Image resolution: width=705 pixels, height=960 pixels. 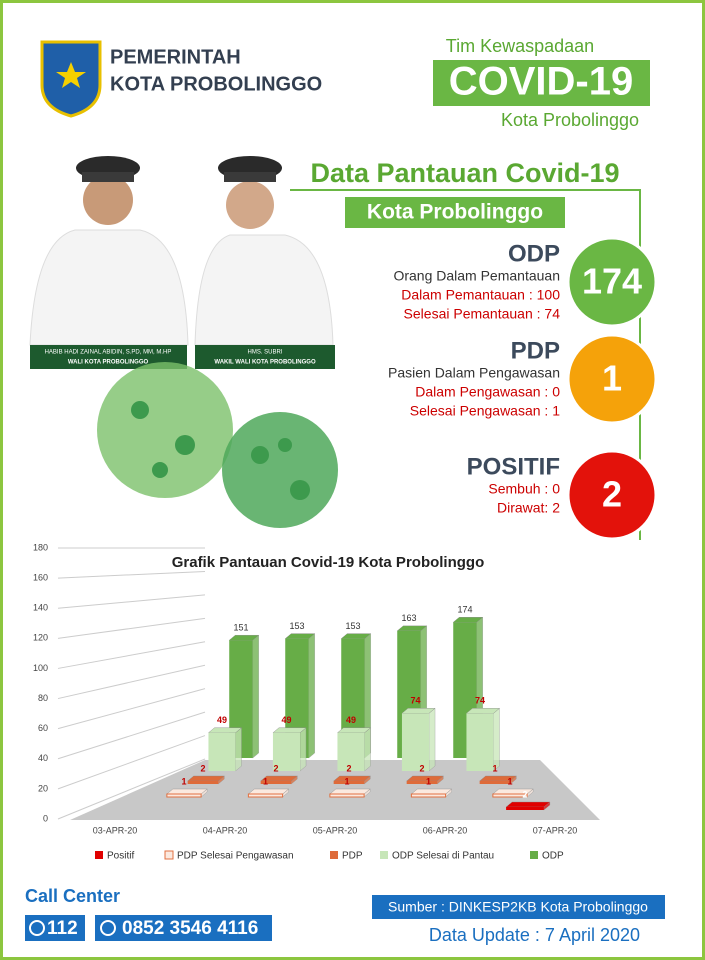 I want to click on source: Sumber : DINKESP2KB Kota Probolinggo, so click(x=518, y=907).